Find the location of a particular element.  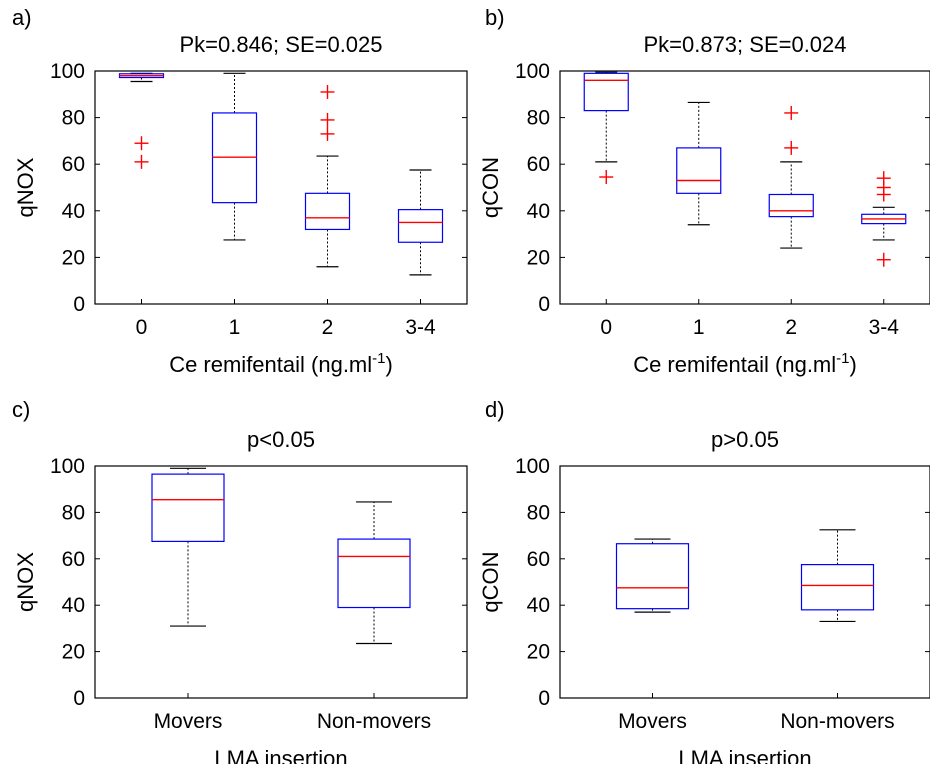

panel-label: d) is located at coordinates (495, 409).